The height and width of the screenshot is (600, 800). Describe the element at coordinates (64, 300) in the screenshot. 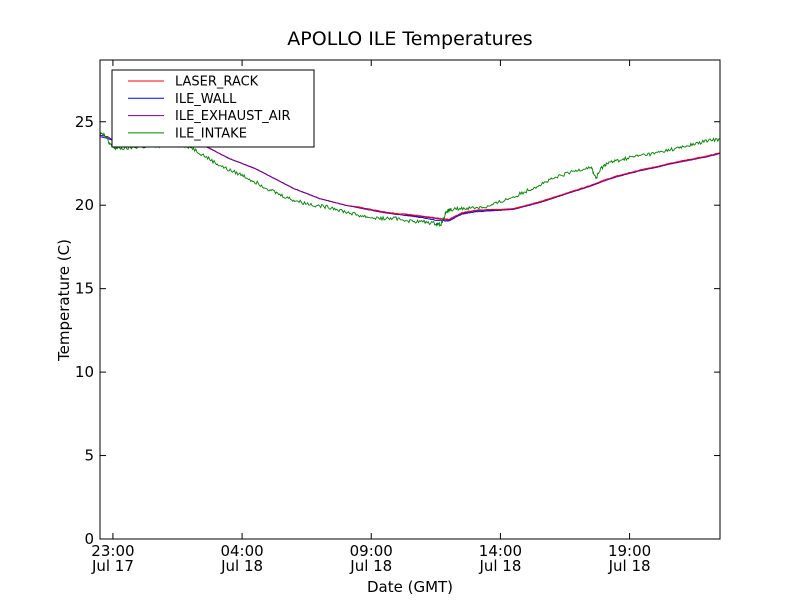

I see `y-axis-label: Temperature (C)` at that location.